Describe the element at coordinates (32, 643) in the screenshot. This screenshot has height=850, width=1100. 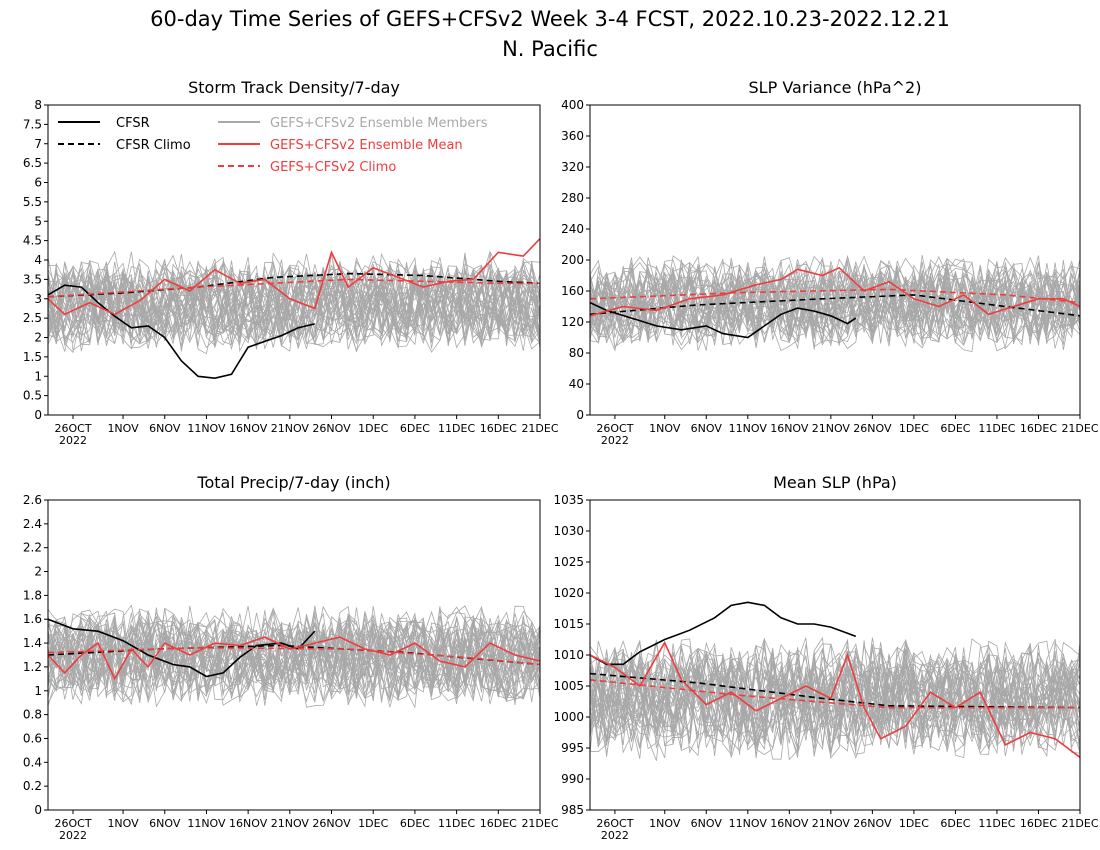
I see `y-tick-label: 1.4` at that location.